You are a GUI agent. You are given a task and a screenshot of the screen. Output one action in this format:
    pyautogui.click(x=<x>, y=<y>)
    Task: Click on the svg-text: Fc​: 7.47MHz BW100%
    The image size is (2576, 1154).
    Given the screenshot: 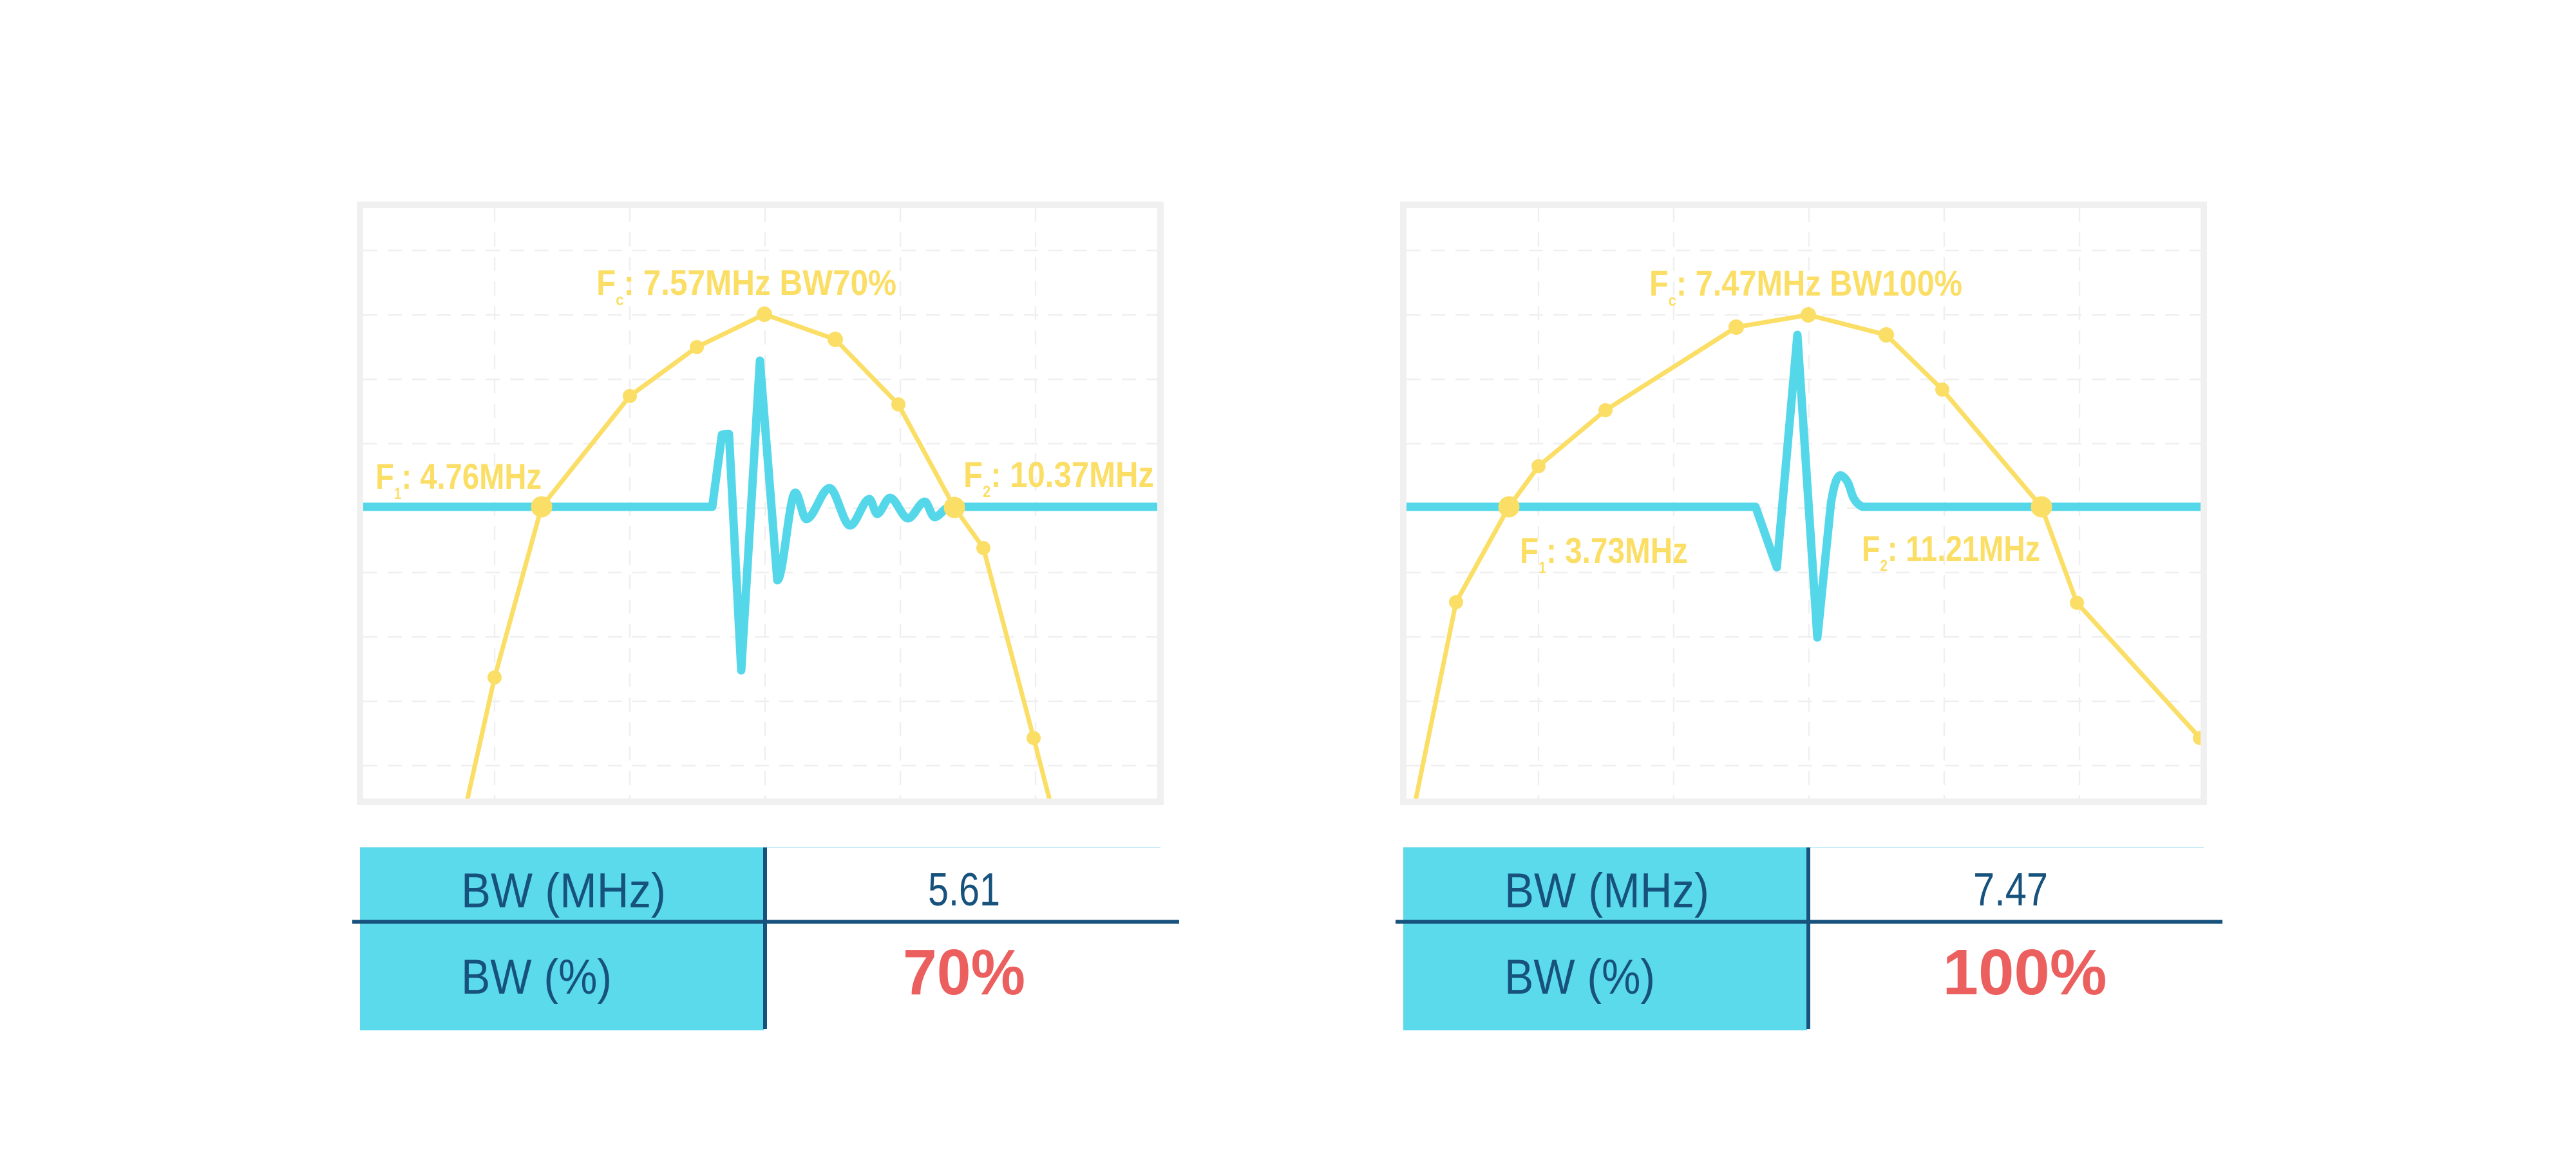 What is the action you would take?
    pyautogui.click(x=1805, y=286)
    